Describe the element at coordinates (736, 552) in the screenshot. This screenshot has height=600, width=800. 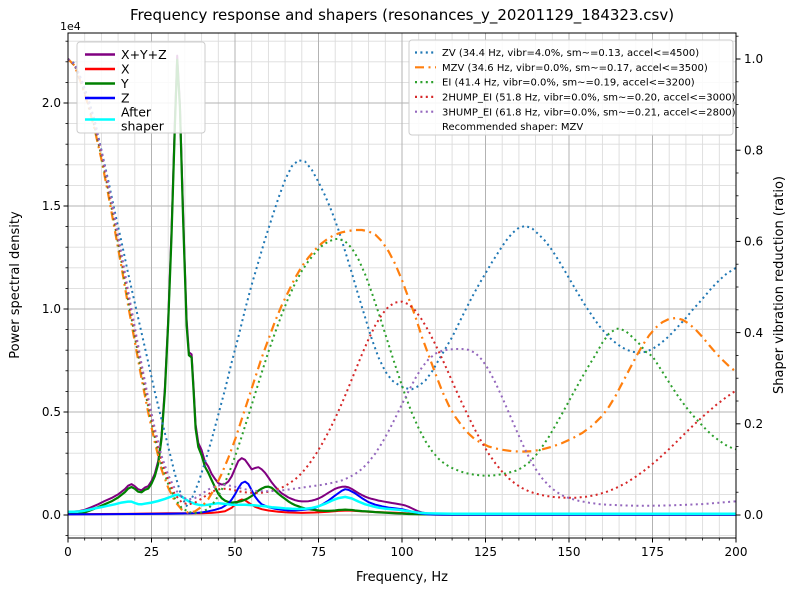
I see `x-tick-label: 200` at that location.